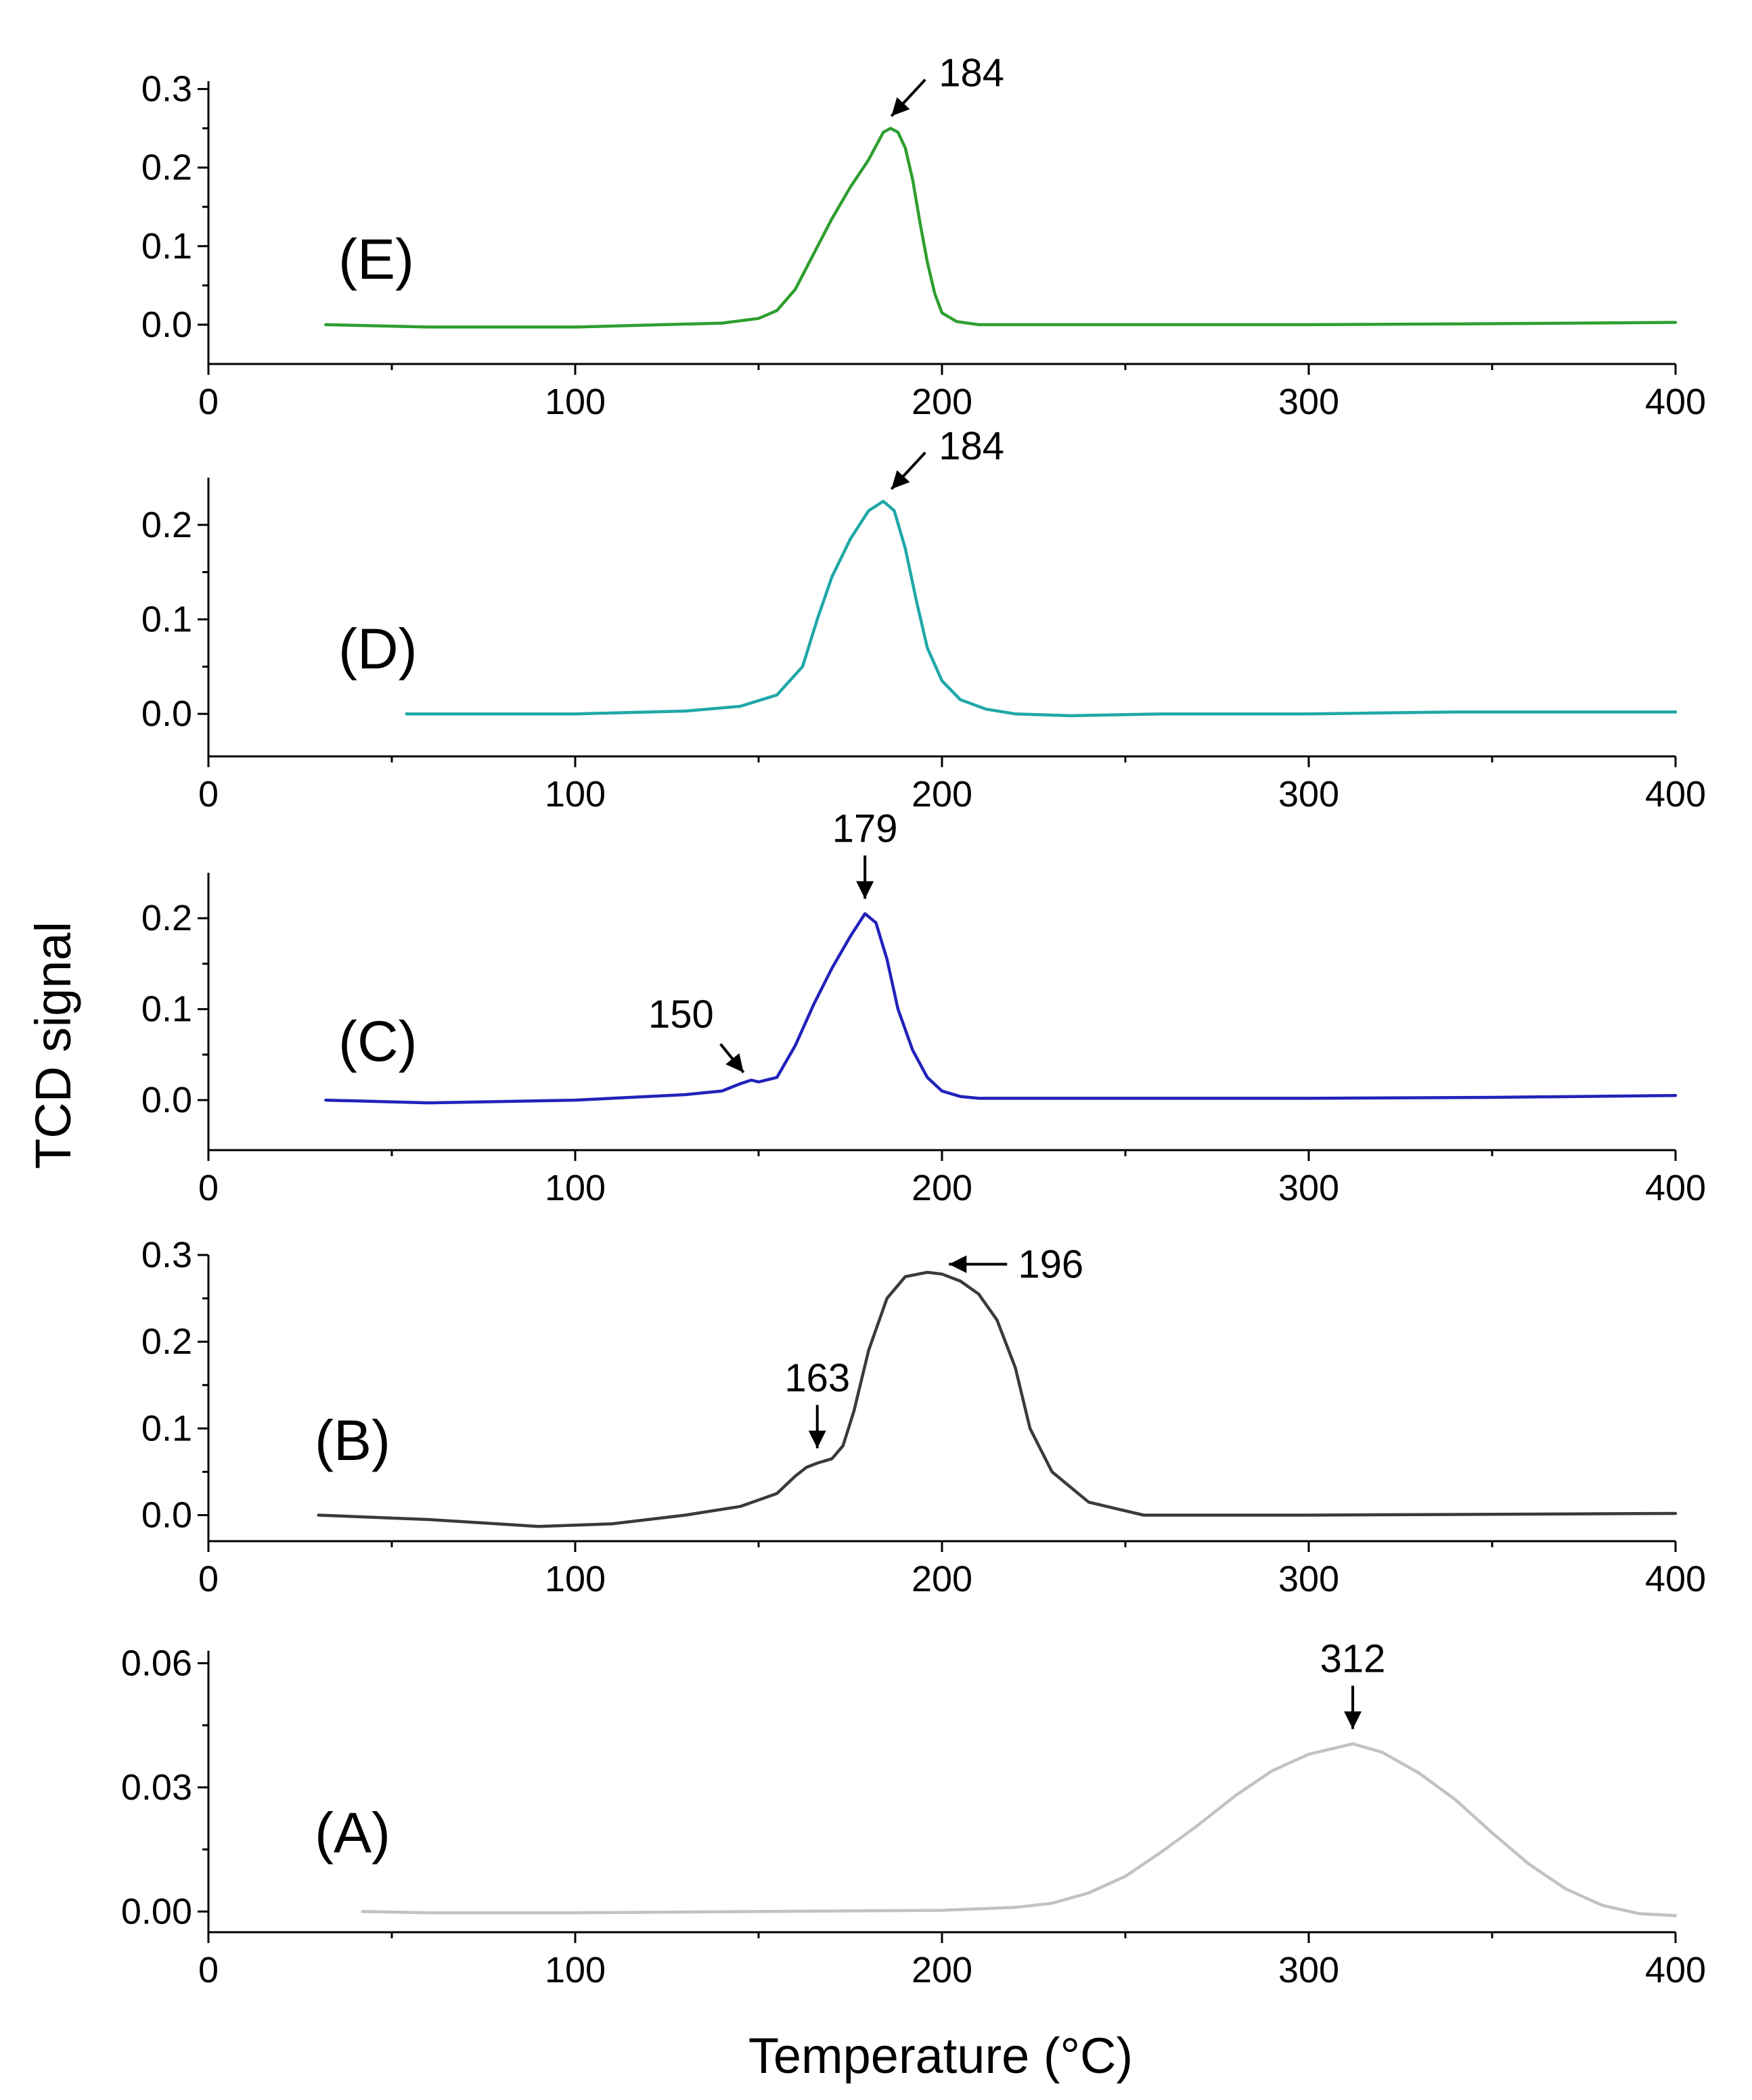  What do you see at coordinates (865, 828) in the screenshot?
I see `peak-179-label: 179` at bounding box center [865, 828].